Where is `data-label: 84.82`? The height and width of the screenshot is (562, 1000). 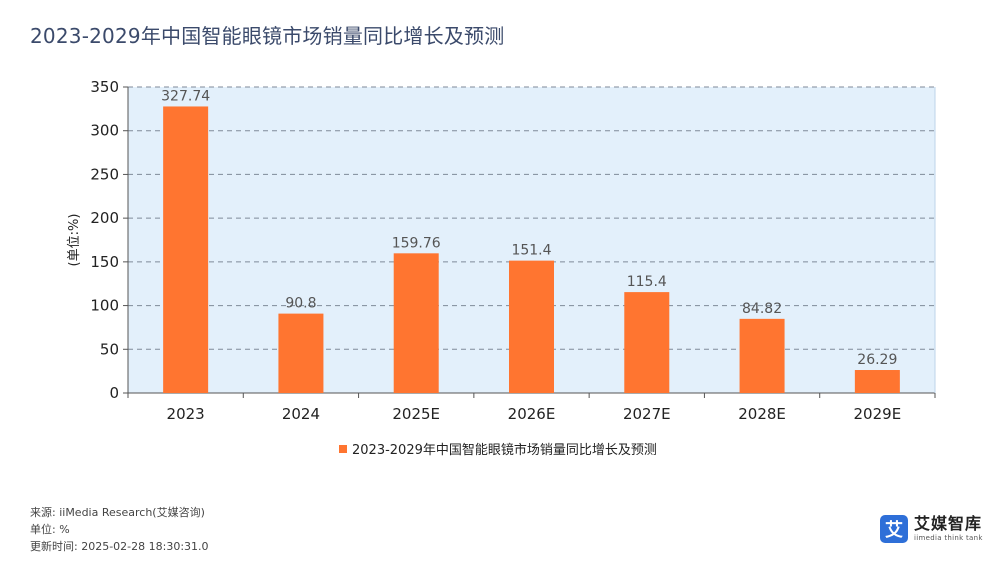 data-label: 84.82 is located at coordinates (762, 309).